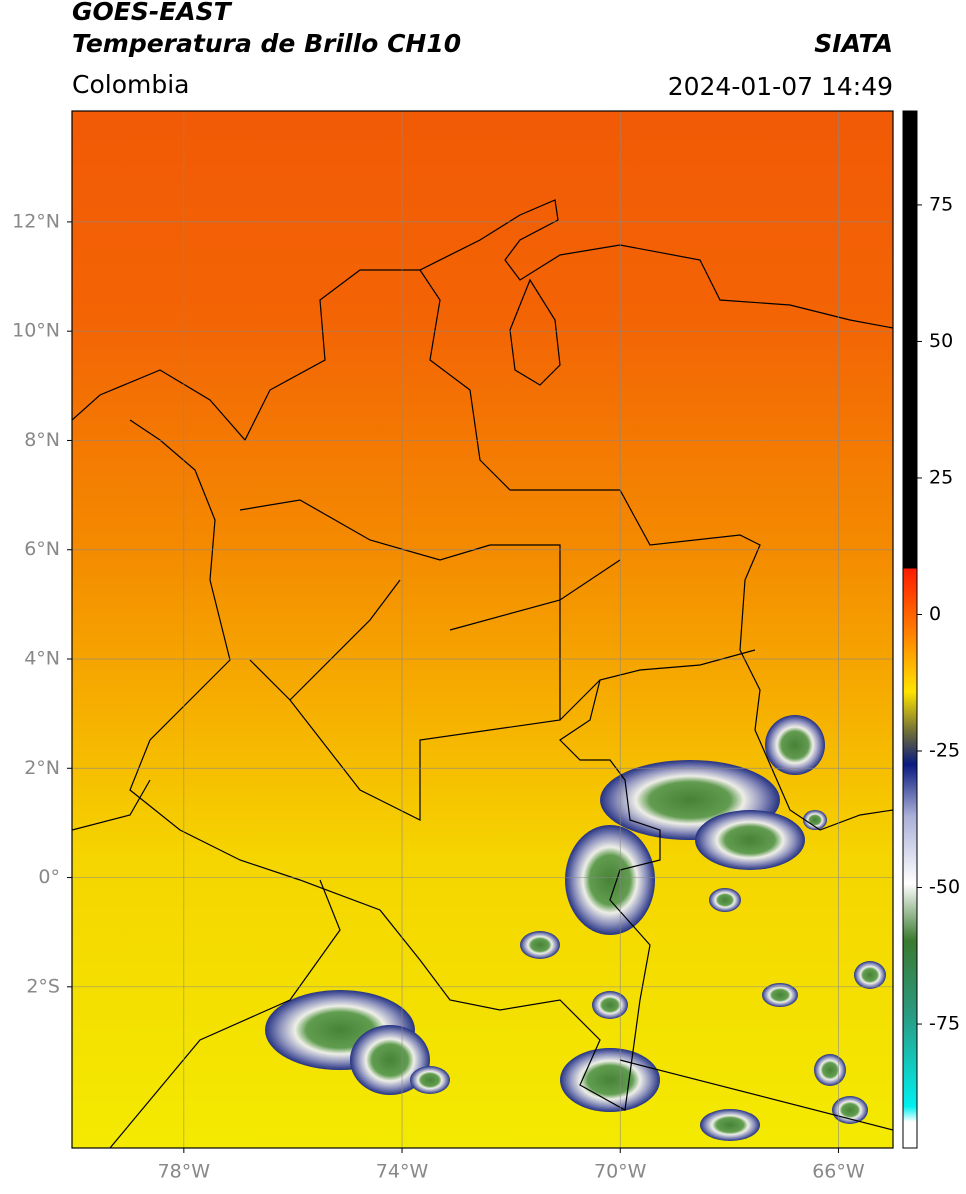 The width and height of the screenshot is (966, 1194). Describe the element at coordinates (36, 221) in the screenshot. I see `y-tick-label: 12°N` at that location.